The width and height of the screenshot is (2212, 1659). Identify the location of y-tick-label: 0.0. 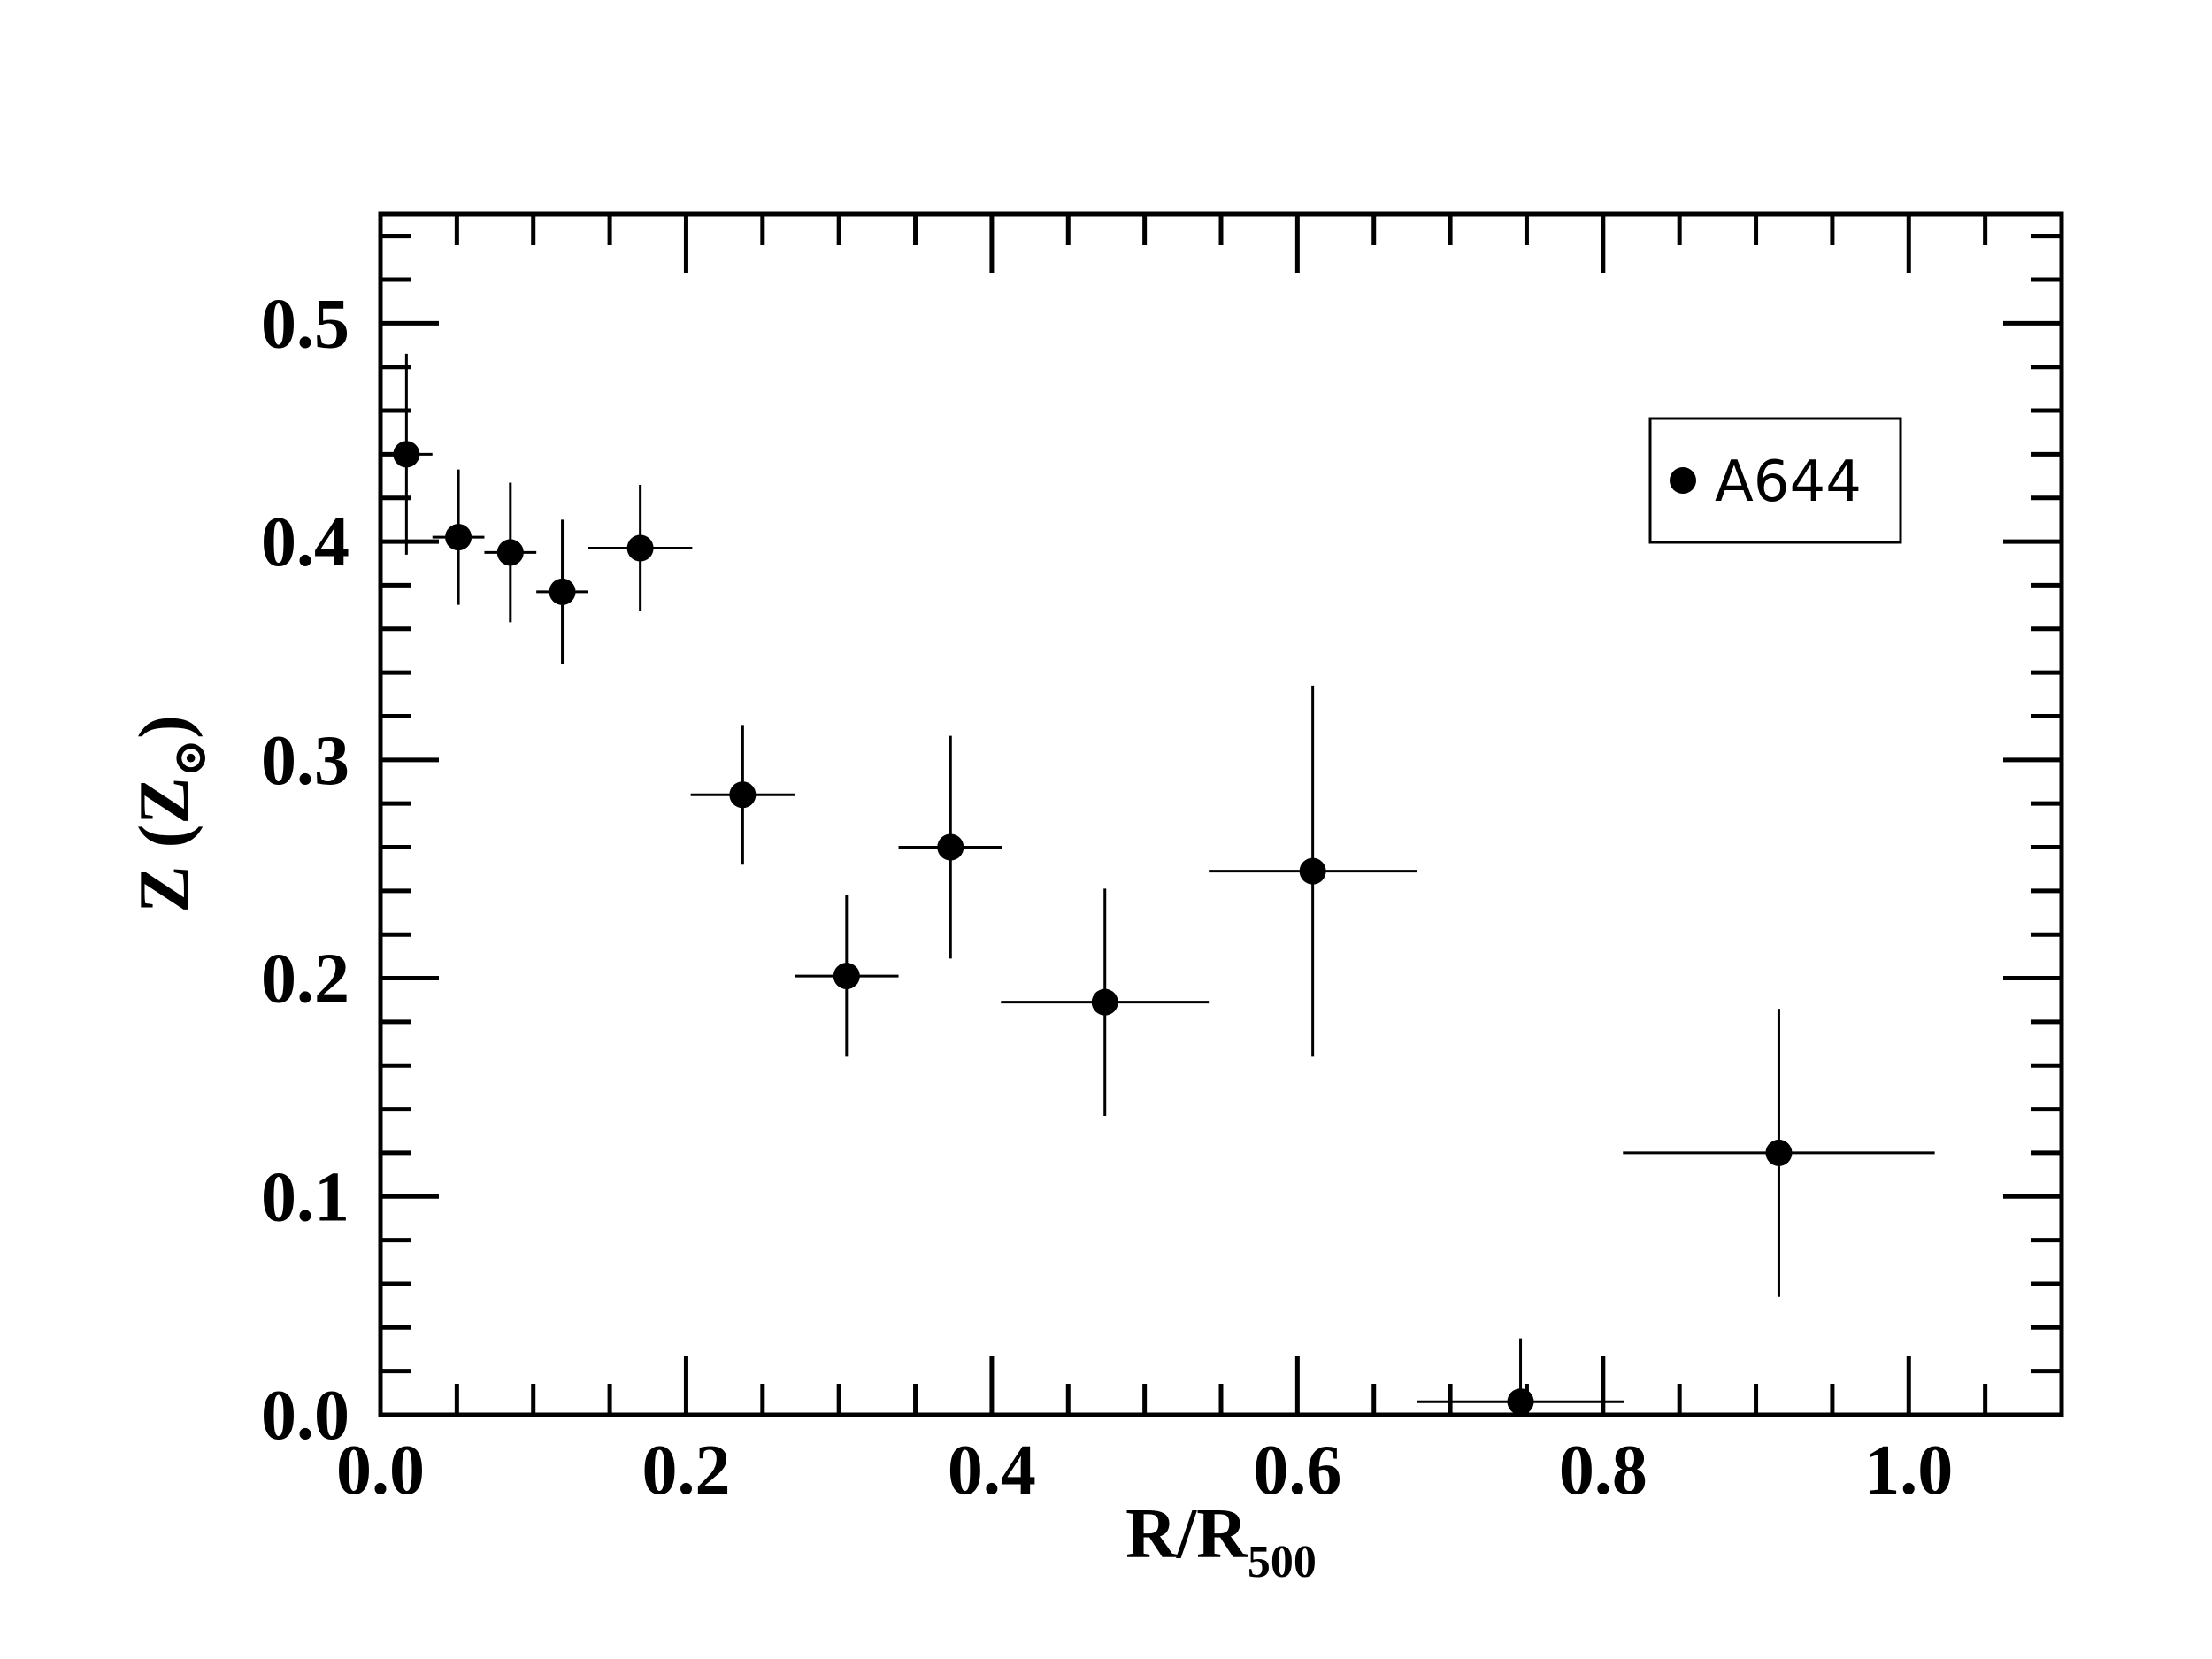
(305, 1416).